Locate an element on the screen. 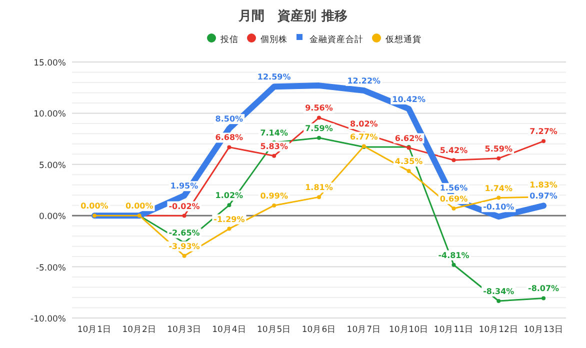 The width and height of the screenshot is (586, 348). data-label: 4.35% is located at coordinates (408, 161).